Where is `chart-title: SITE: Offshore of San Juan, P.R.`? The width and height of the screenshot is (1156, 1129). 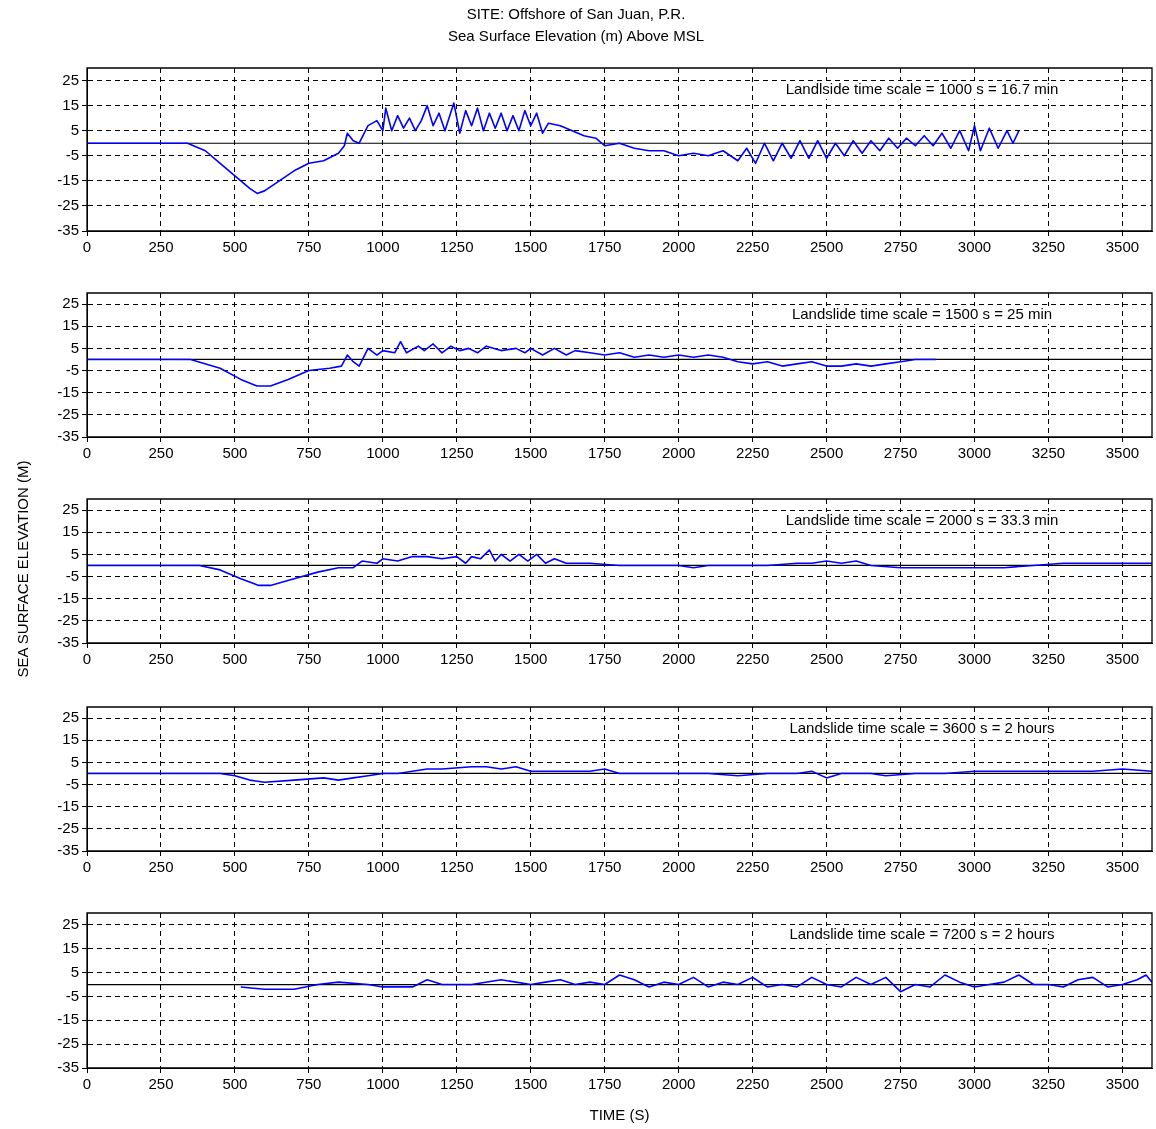
chart-title: SITE: Offshore of San Juan, P.R. is located at coordinates (576, 14).